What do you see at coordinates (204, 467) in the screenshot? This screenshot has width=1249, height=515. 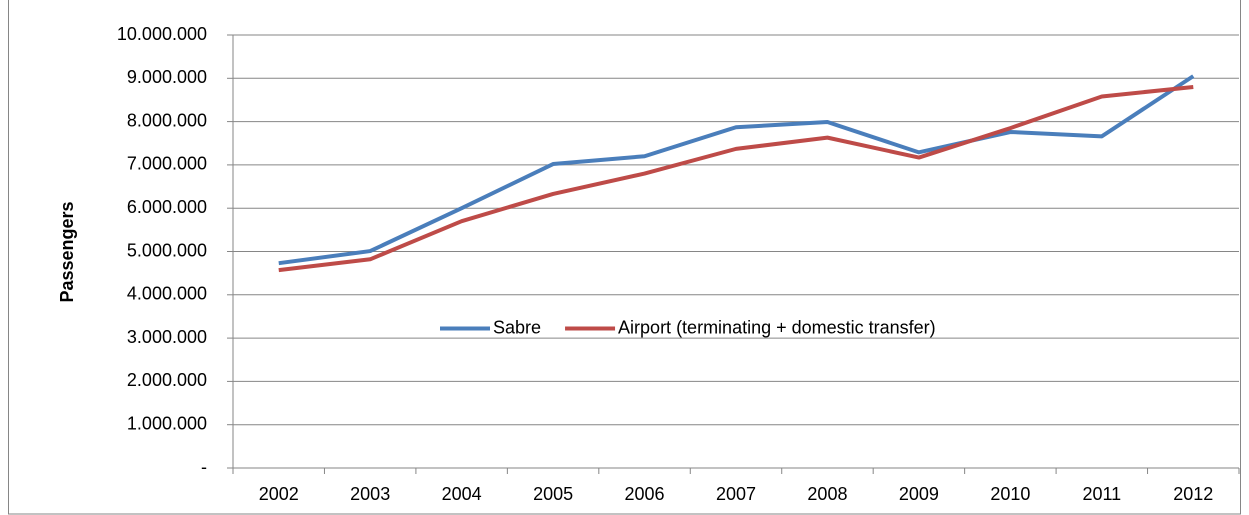 I see `y-tick-label: -` at bounding box center [204, 467].